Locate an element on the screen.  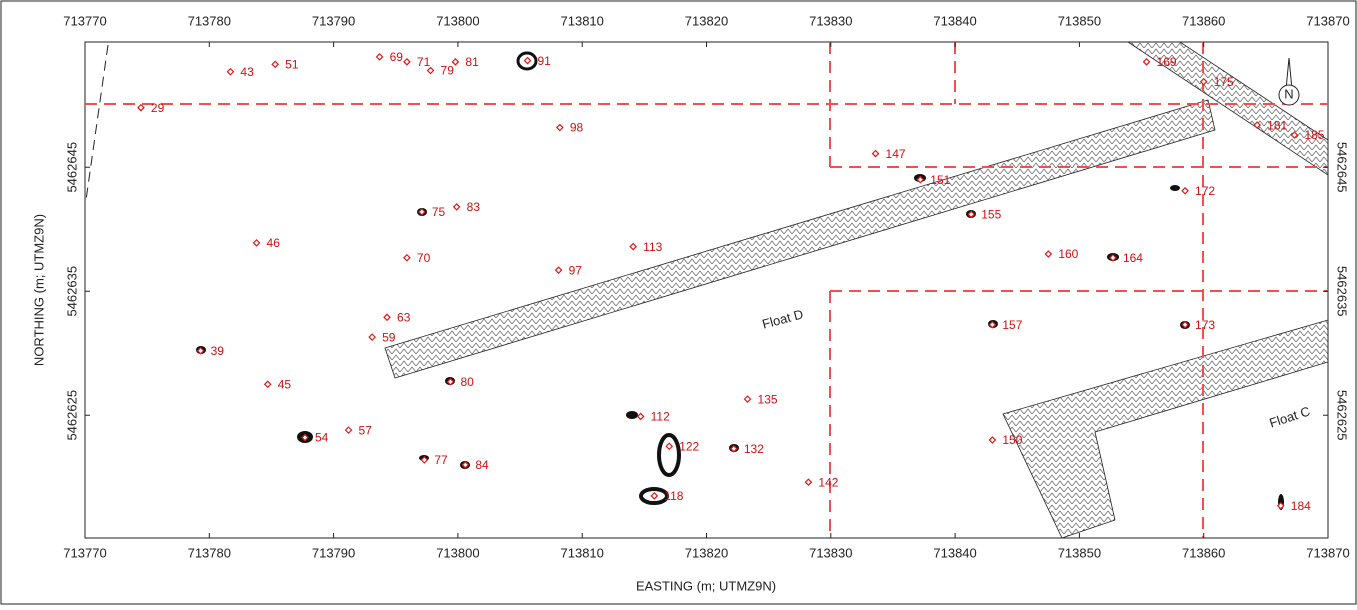
y-axis-title: NORTHING (m; UTMZ9N) is located at coordinates (38, 290).